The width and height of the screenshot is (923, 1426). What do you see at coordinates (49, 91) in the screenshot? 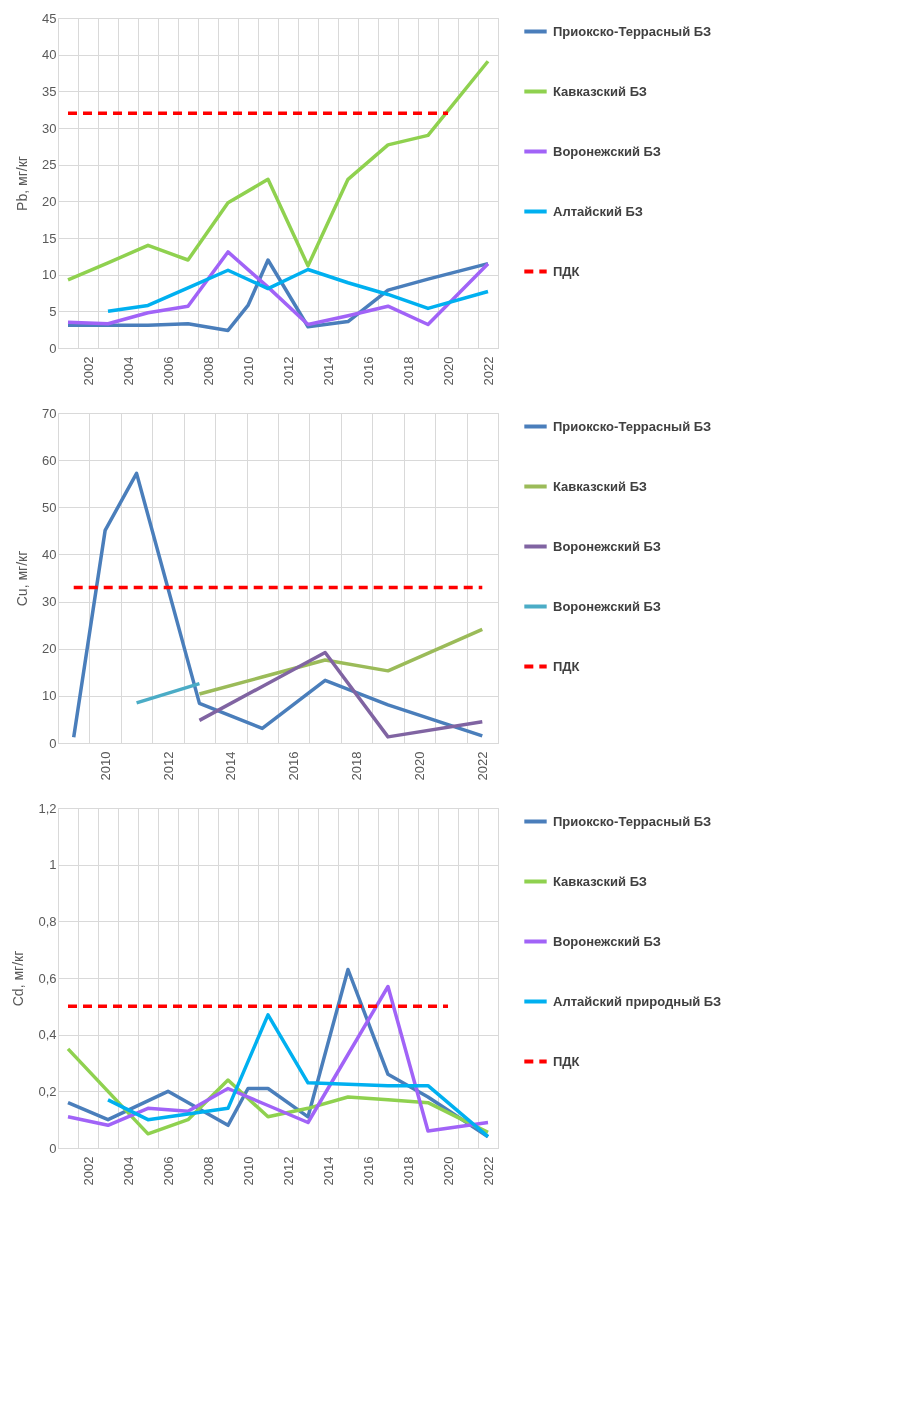
I see `y-tick-label: 35` at bounding box center [49, 91].